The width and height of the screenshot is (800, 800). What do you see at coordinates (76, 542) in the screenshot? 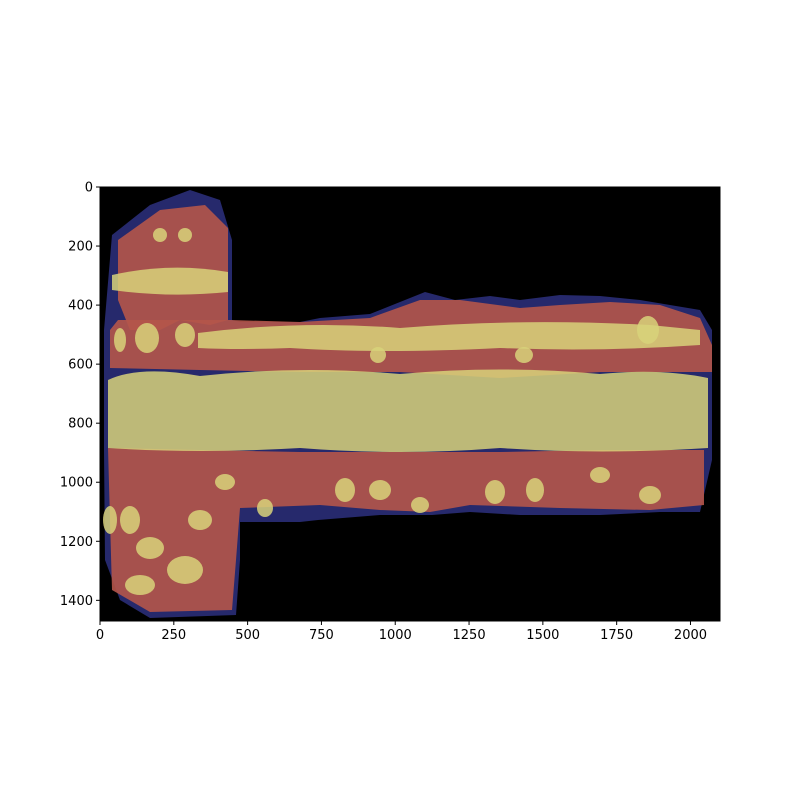
I see `y-tick-label: 1200` at bounding box center [76, 542].